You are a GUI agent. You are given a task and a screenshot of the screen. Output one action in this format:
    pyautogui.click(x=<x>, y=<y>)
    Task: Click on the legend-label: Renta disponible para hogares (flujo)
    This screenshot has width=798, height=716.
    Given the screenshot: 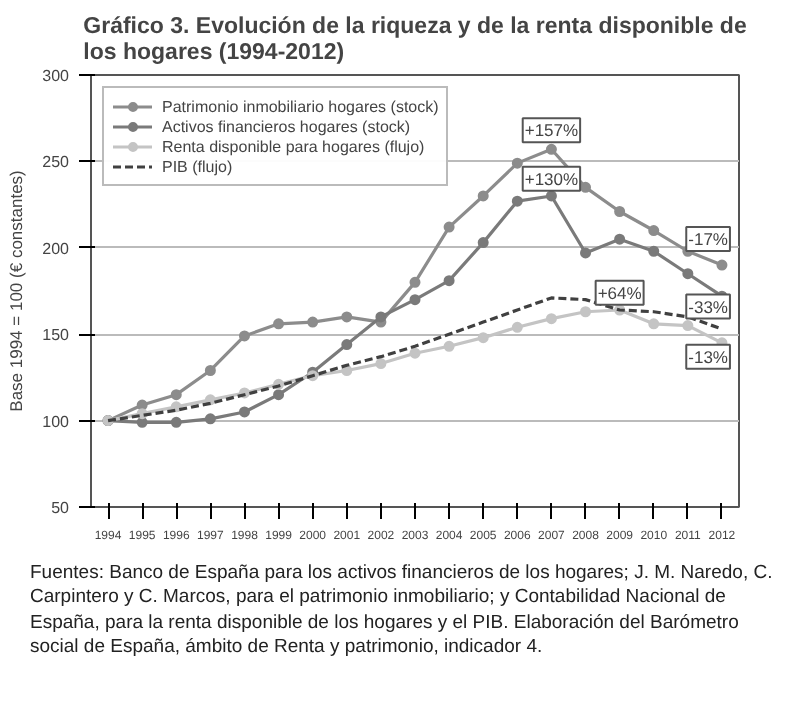 What is the action you would take?
    pyautogui.click(x=293, y=146)
    